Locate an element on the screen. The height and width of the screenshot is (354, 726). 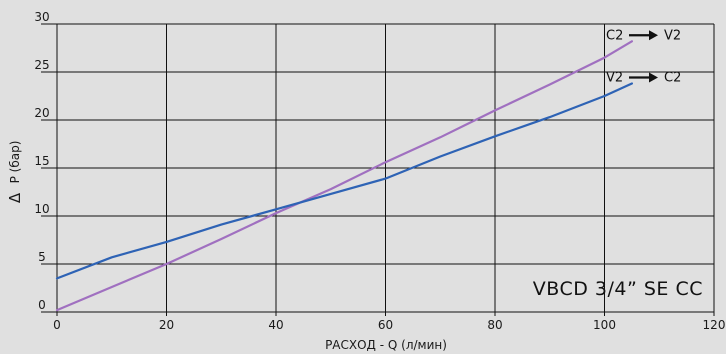
legend-to: V2 is located at coordinates (672, 35).